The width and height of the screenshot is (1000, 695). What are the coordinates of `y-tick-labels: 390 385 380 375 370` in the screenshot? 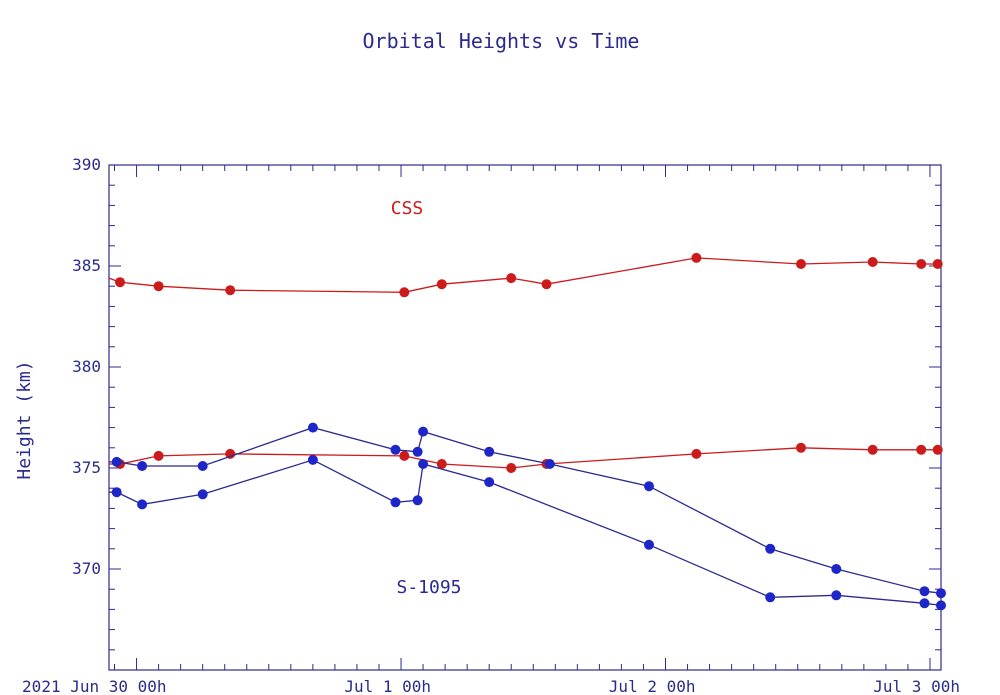 It's located at (86, 366).